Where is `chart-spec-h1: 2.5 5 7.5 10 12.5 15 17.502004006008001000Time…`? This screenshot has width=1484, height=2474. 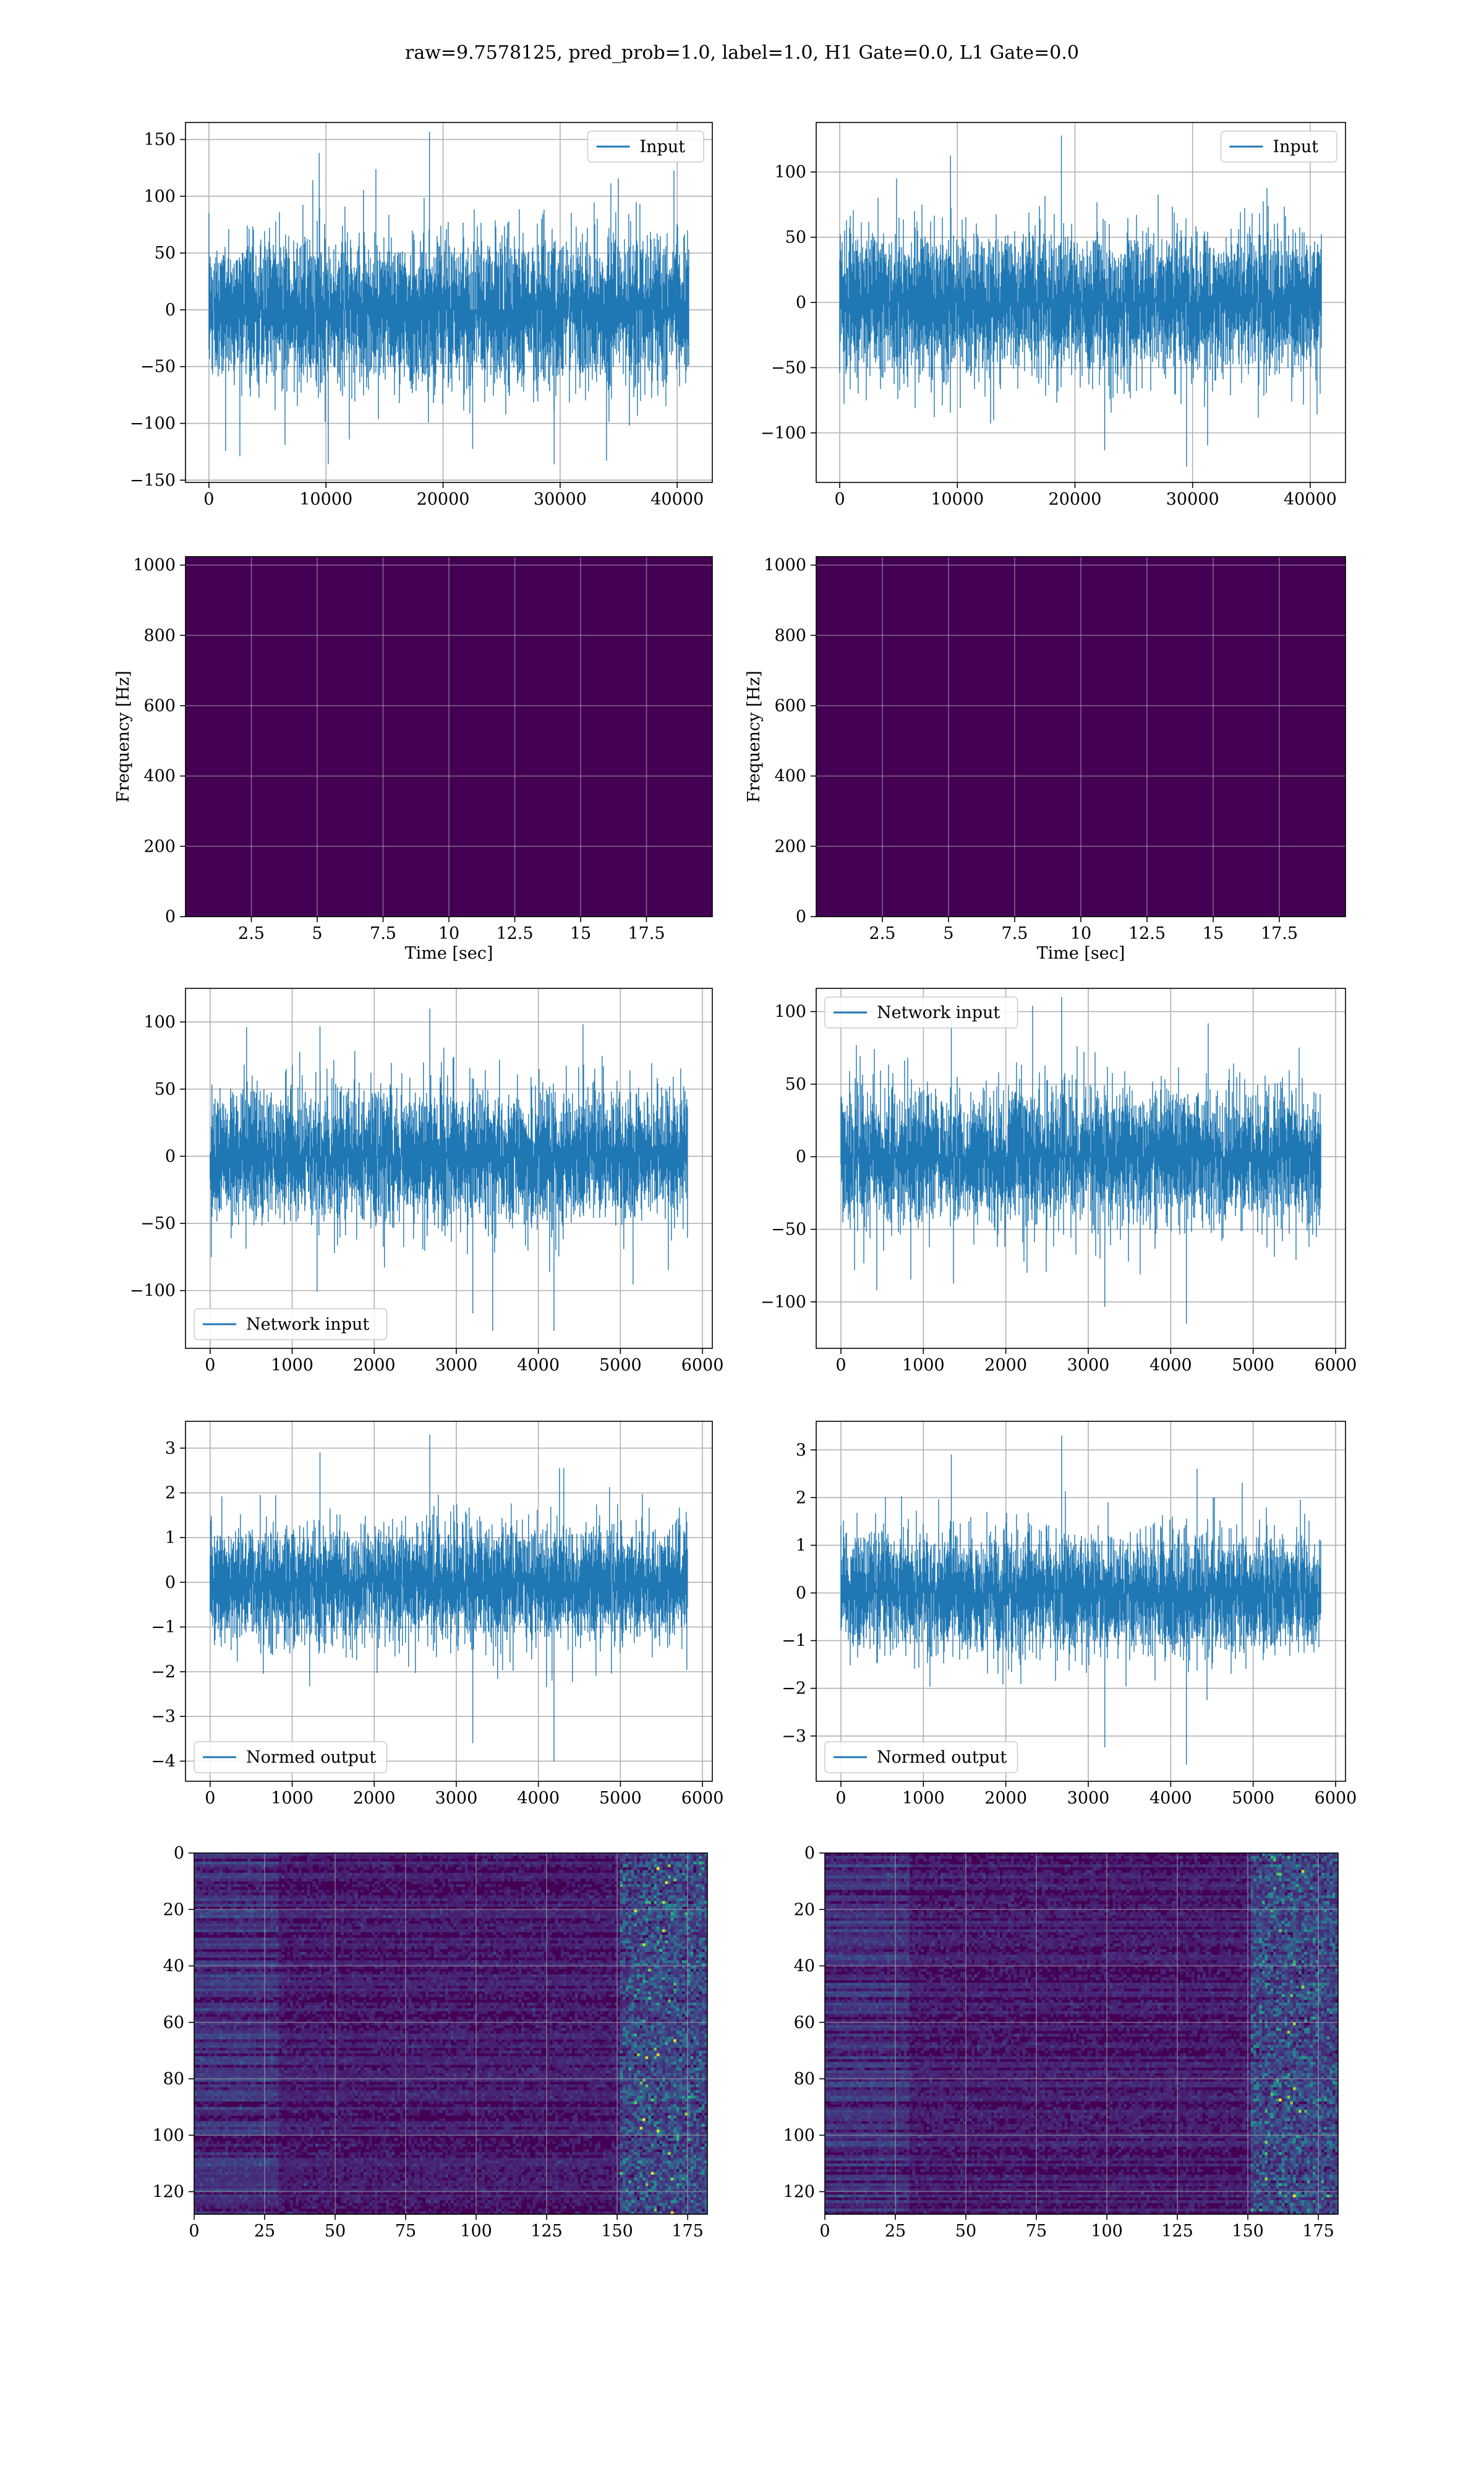
chart-spec-h1: 2.5 5 7.5 10 12.5 15 17.502004006008001000Time… is located at coordinates (413, 759).